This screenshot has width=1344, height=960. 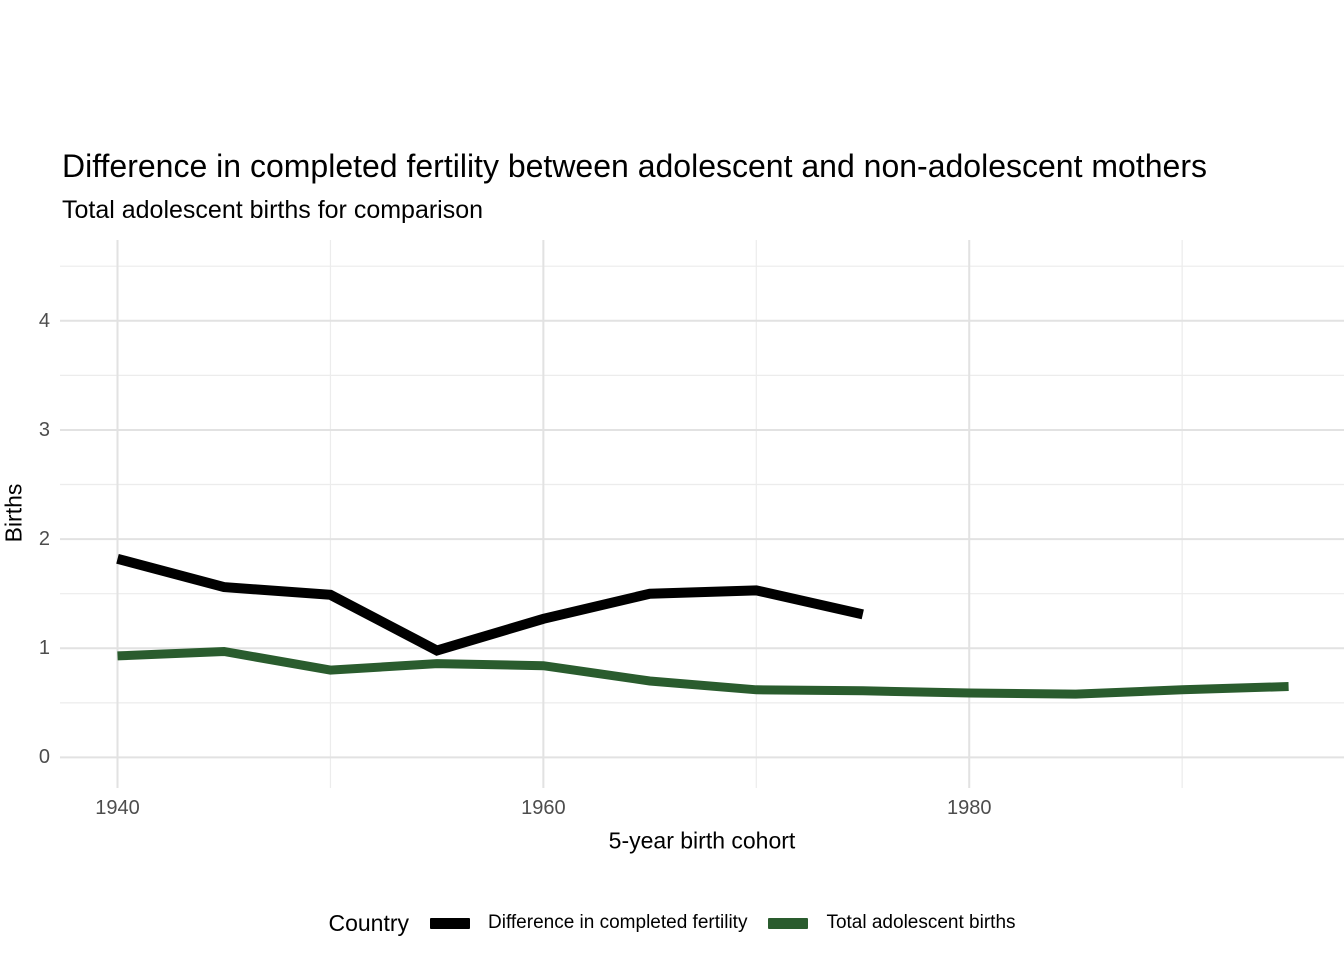 I want to click on legend-title: Country, so click(x=369, y=922).